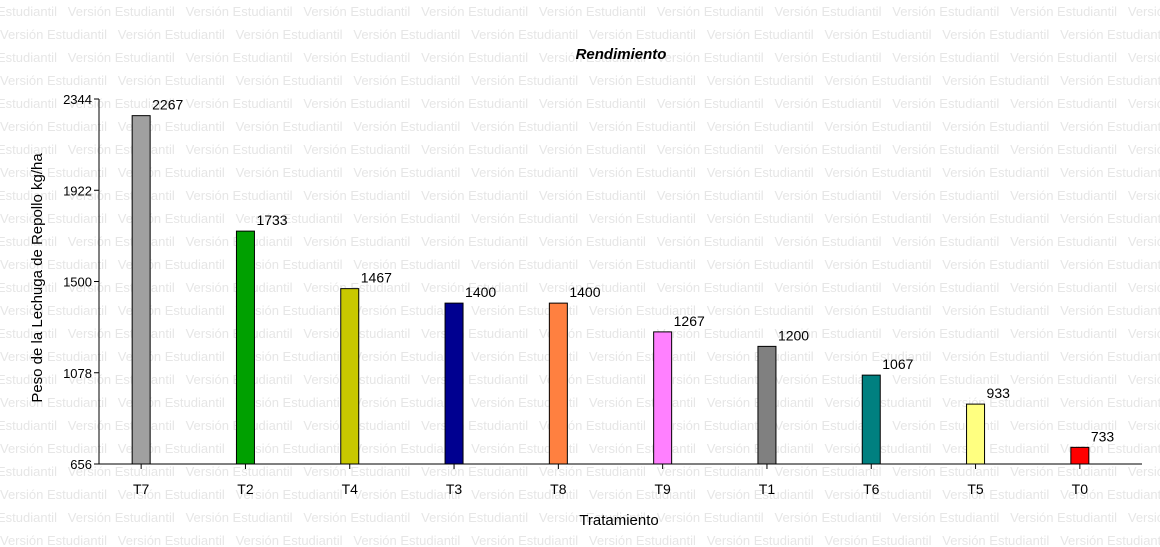 This screenshot has width=1160, height=547. I want to click on data-label: 933, so click(999, 393).